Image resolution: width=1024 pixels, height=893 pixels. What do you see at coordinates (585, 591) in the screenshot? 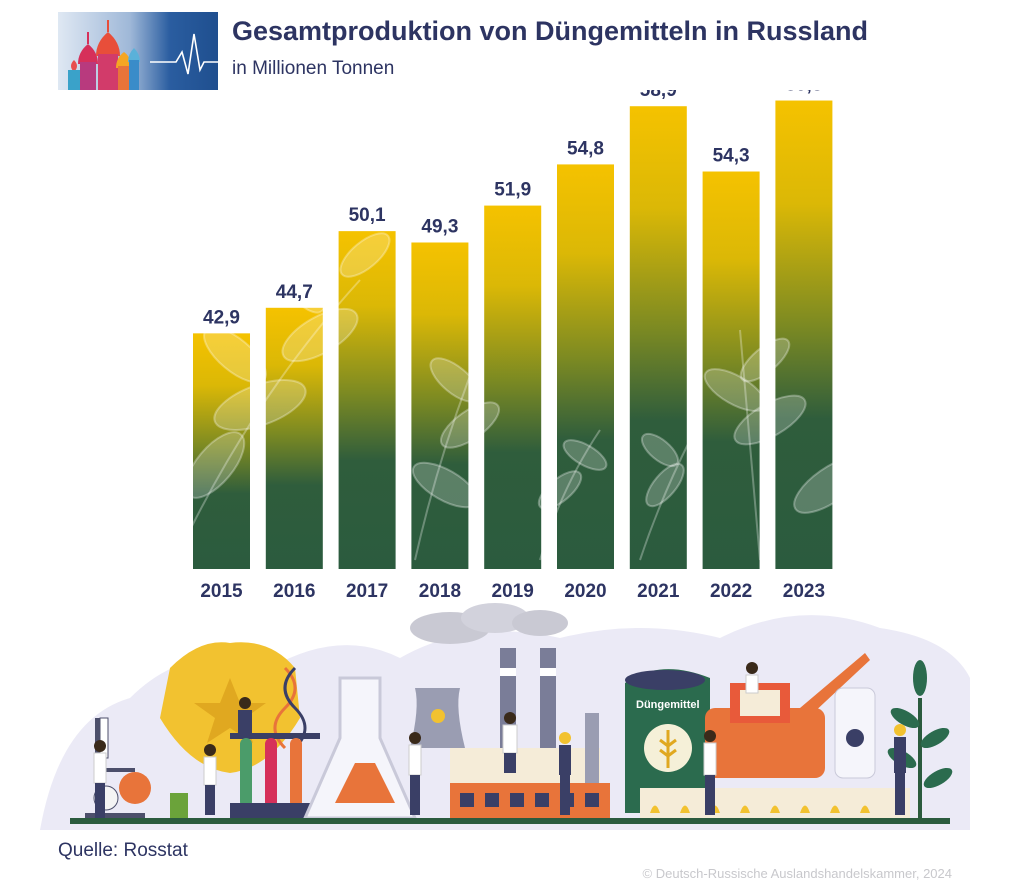
I see `x-tick-label-2020: 2020` at bounding box center [585, 591].